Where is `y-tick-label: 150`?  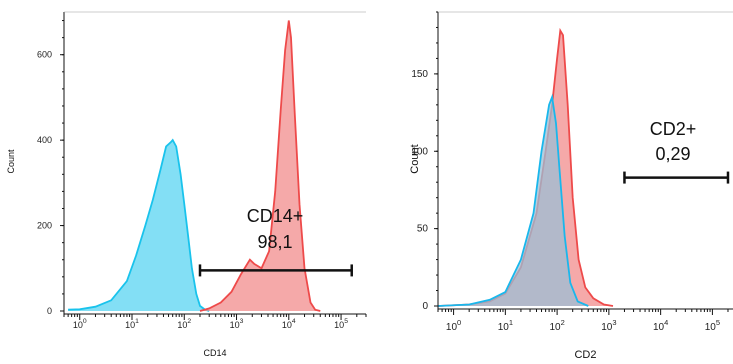 y-tick-label: 150 is located at coordinates (419, 74).